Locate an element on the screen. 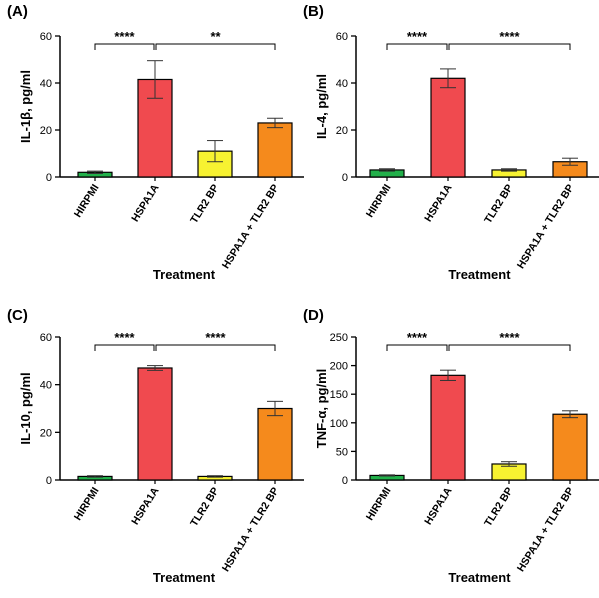  y-tick-label: 250 is located at coordinates (339, 338).